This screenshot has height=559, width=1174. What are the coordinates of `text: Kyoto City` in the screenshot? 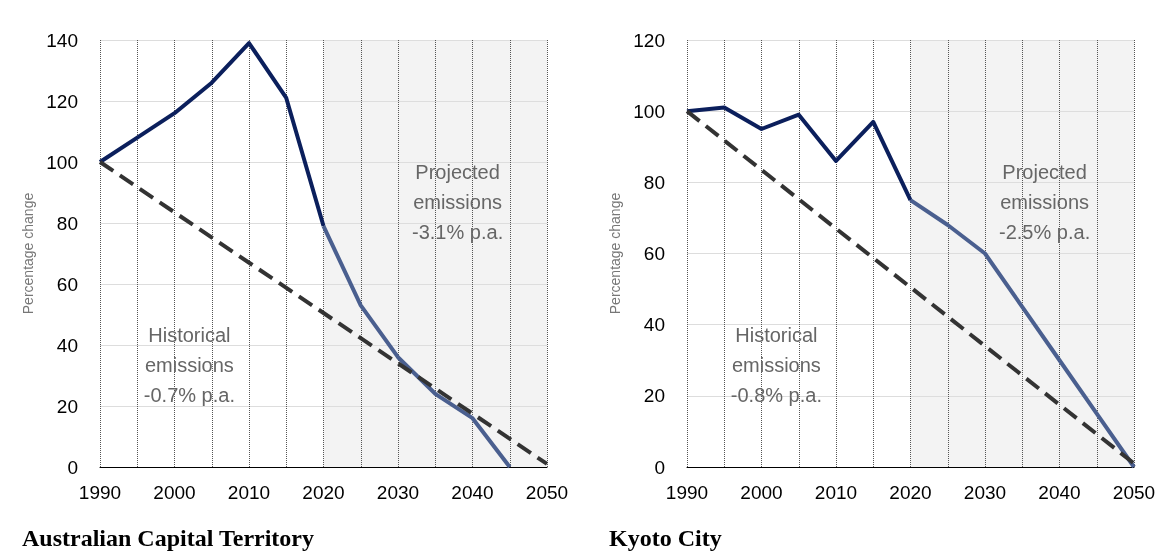 It's located at (665, 538).